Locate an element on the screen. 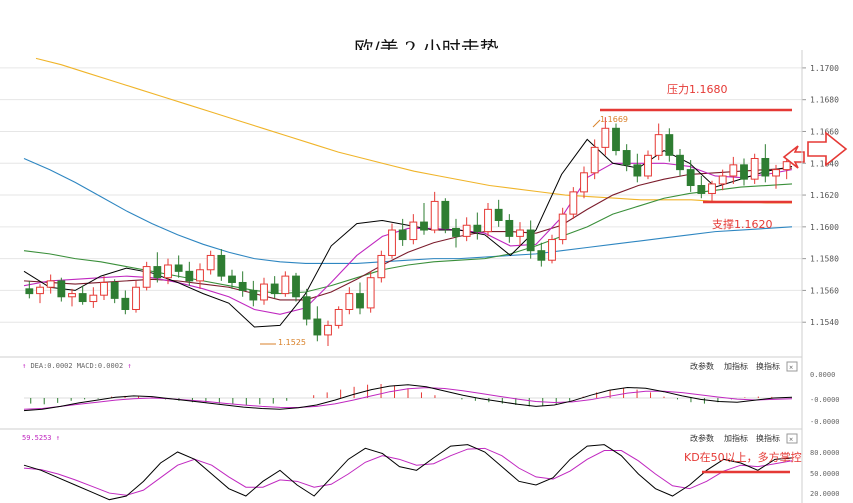 The height and width of the screenshot is (503, 853). macd-values: DEA:0.0002 MACD:0.0002 is located at coordinates (76, 366).